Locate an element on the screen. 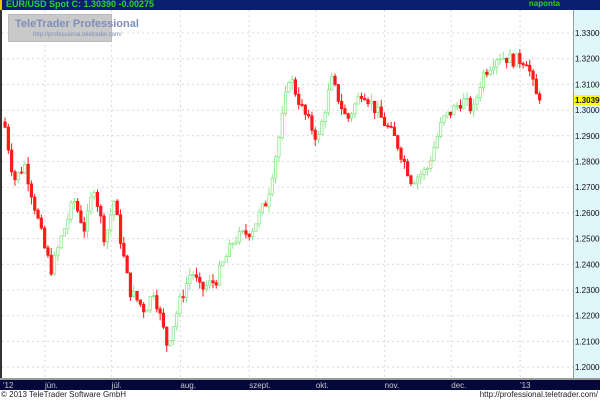  y-tick-label: 1.23000 is located at coordinates (587, 290).